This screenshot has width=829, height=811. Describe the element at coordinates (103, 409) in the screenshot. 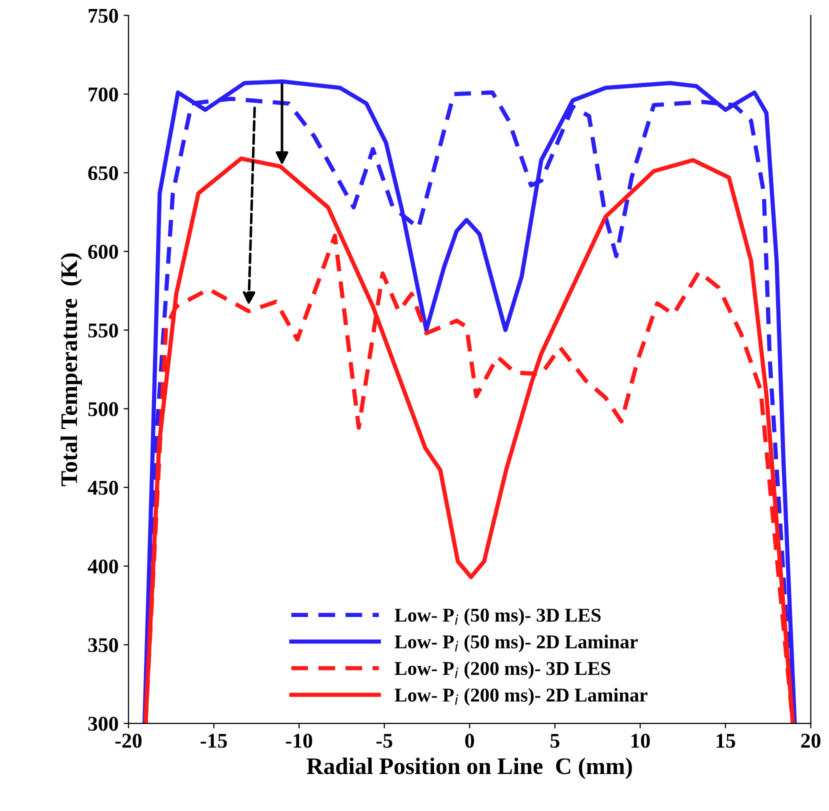

I see `y-tick-label: 500` at that location.